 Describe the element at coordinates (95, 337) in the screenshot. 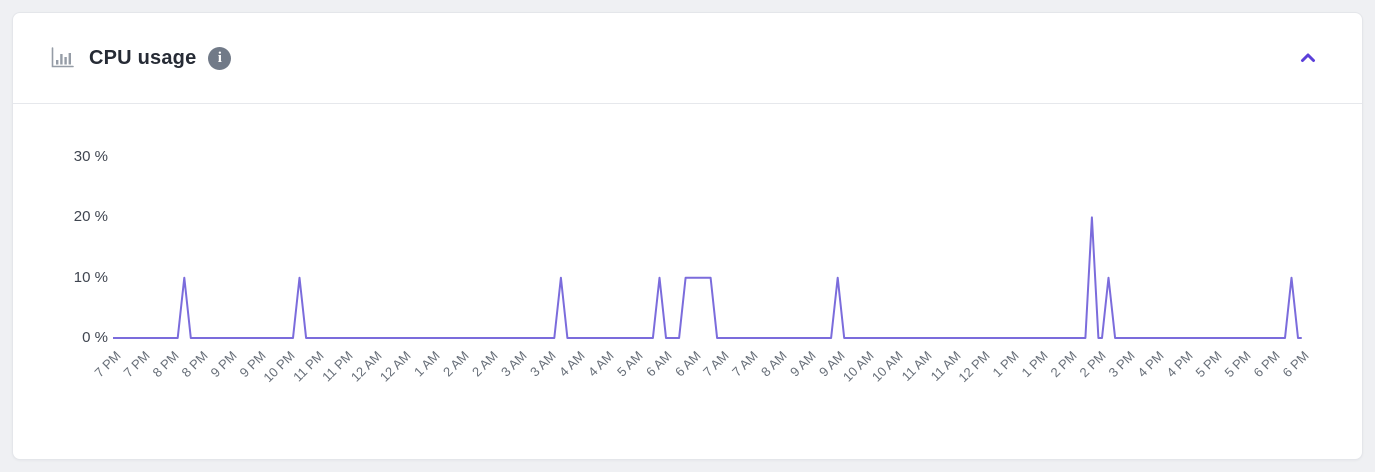

I see `y-axis-tick-label: 0 %` at that location.